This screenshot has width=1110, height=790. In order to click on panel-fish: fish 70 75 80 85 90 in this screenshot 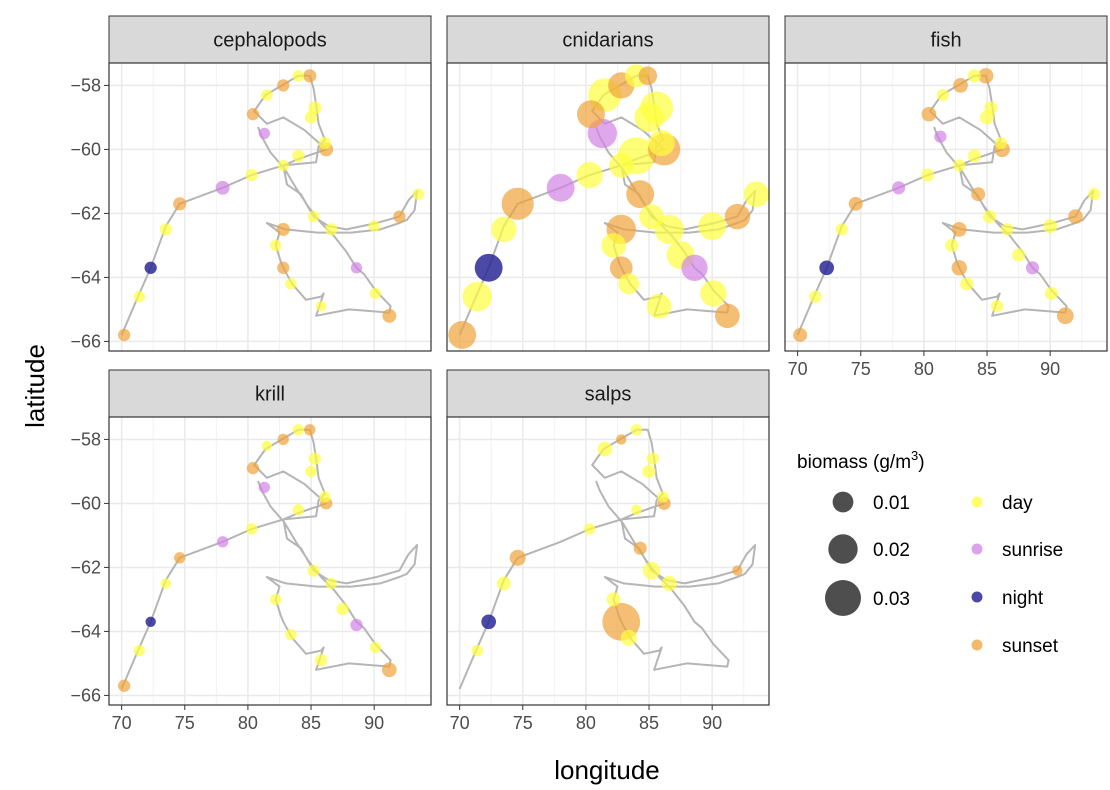, I will do `click(946, 197)`.